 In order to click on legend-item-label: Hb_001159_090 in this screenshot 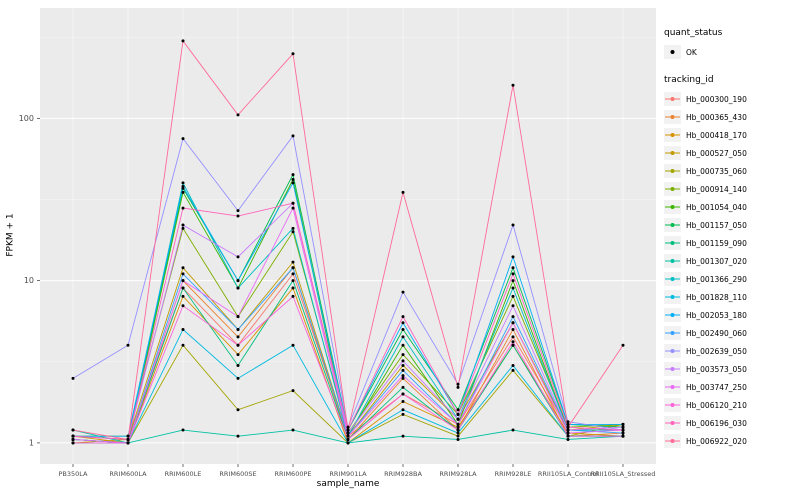, I will do `click(716, 243)`.